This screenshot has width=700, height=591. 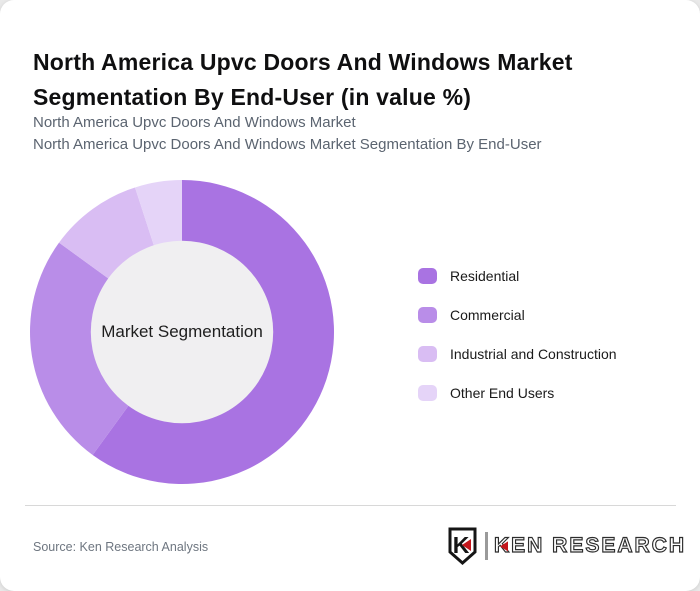 What do you see at coordinates (485, 275) in the screenshot?
I see `legend-label: Residential` at bounding box center [485, 275].